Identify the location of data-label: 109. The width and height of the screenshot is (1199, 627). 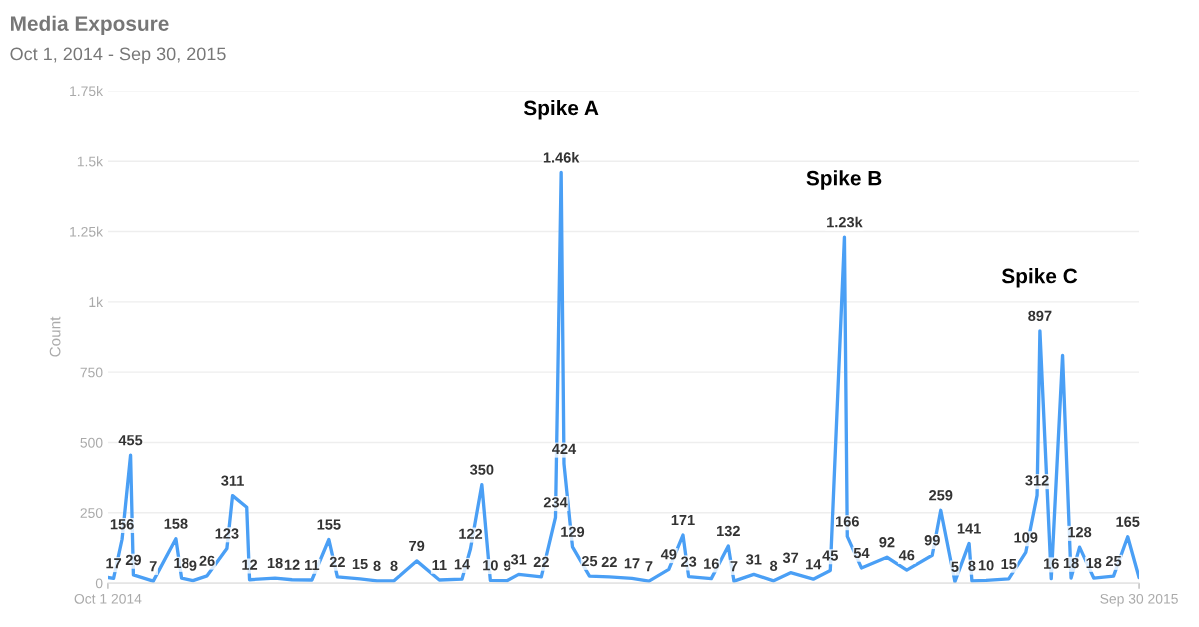
(1026, 537).